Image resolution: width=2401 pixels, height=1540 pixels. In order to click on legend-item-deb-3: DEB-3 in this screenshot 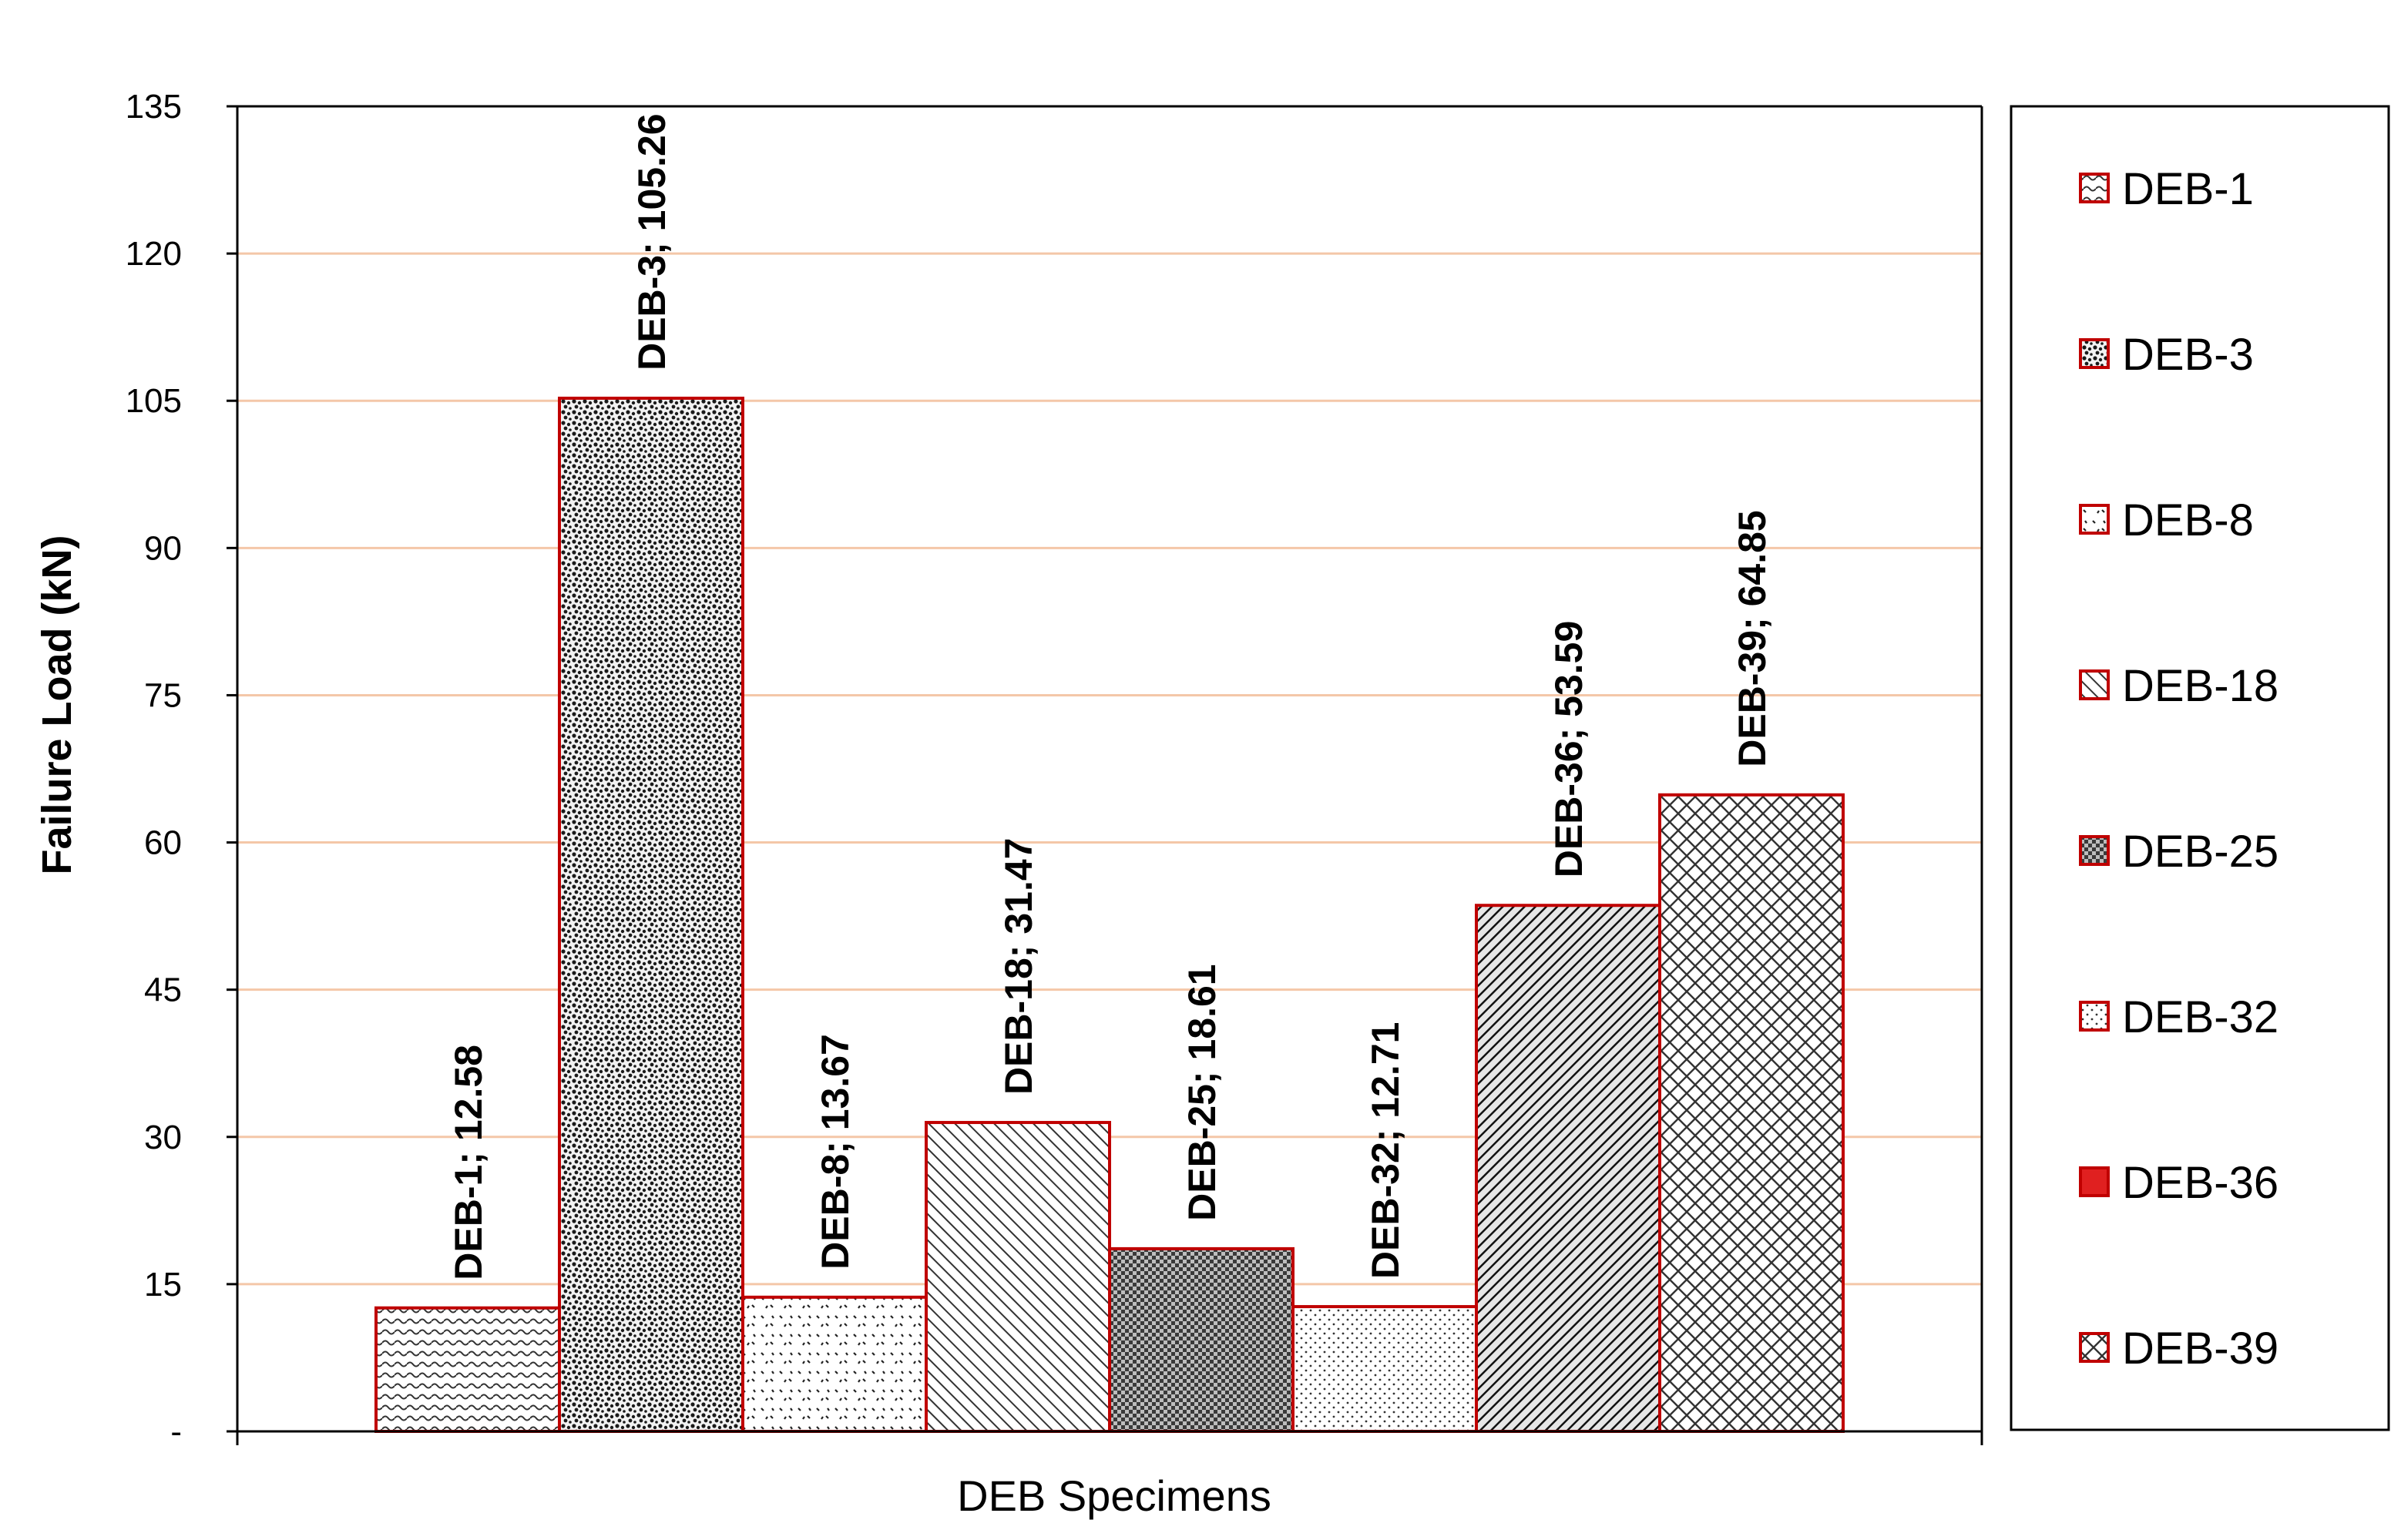, I will do `click(2166, 355)`.